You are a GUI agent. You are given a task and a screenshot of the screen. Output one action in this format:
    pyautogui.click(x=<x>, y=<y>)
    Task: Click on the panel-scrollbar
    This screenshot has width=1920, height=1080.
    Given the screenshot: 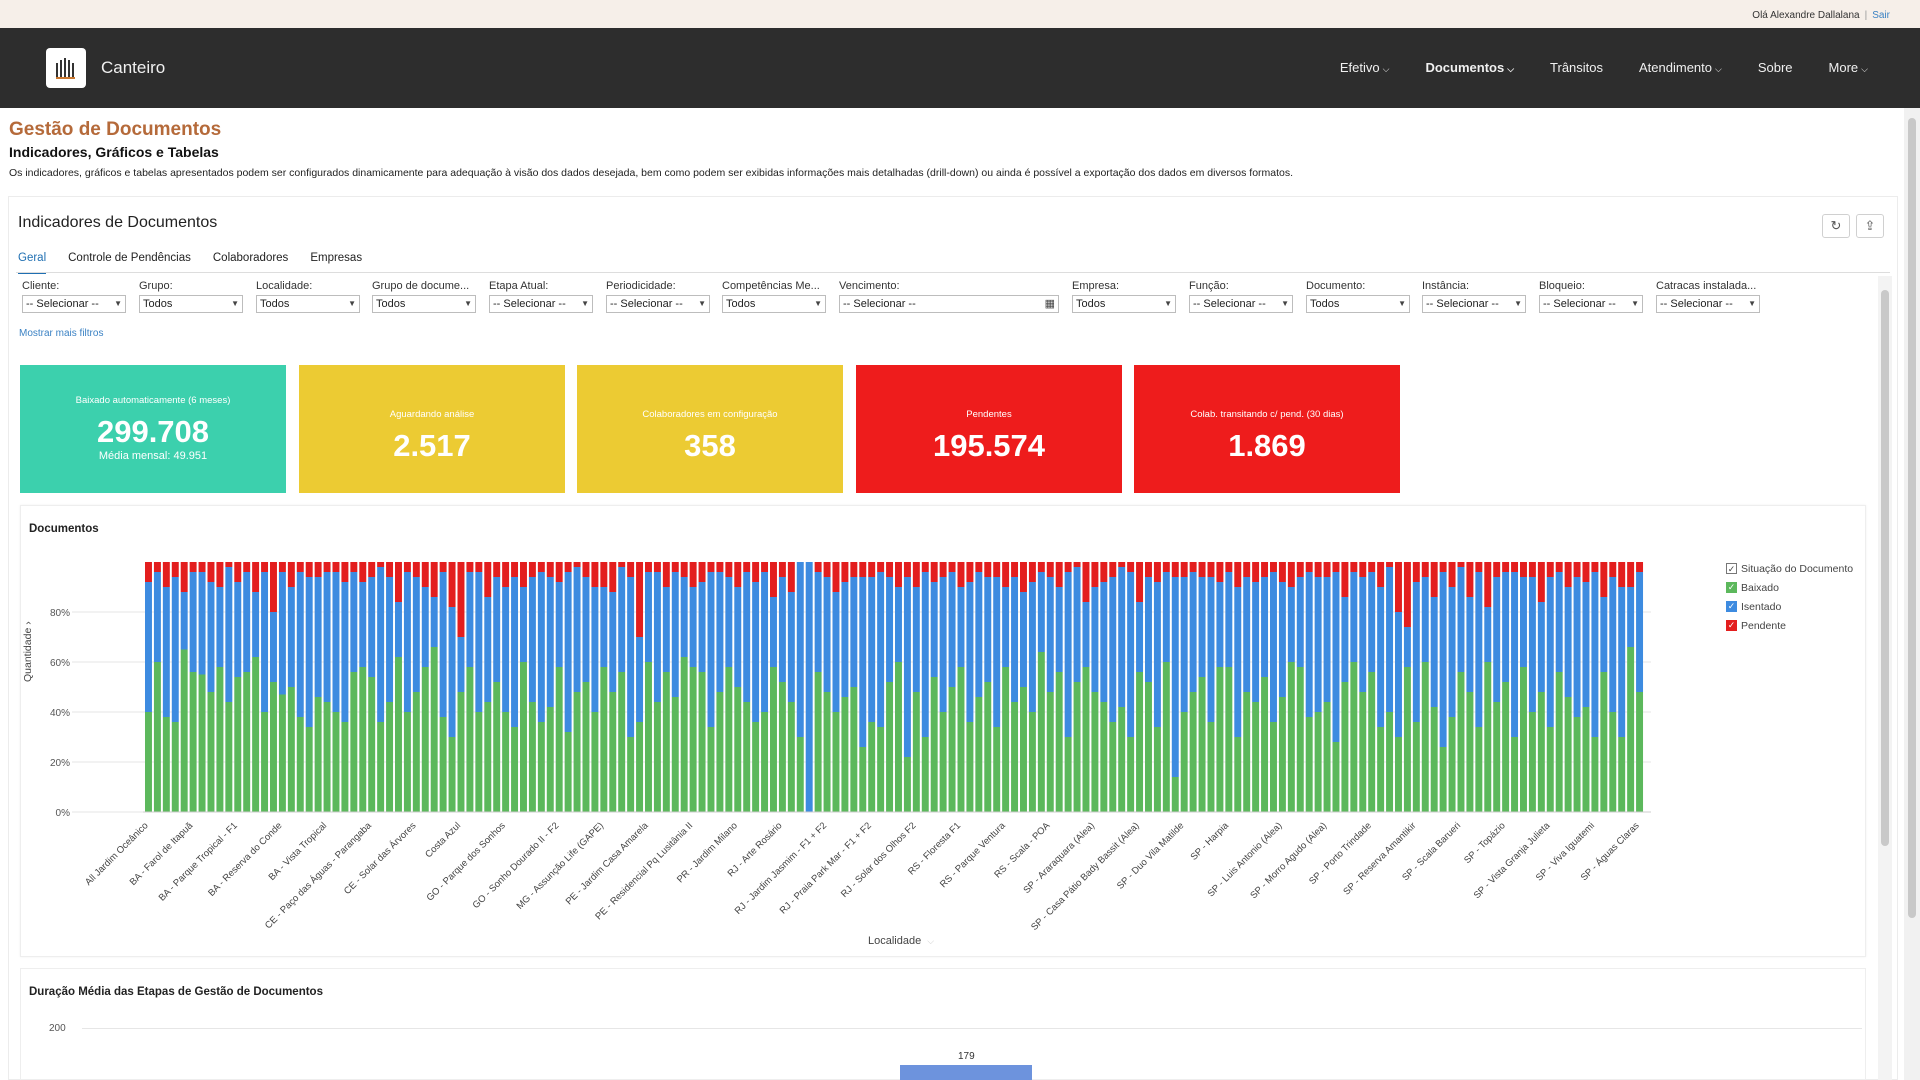 What is the action you would take?
    pyautogui.click(x=1885, y=678)
    